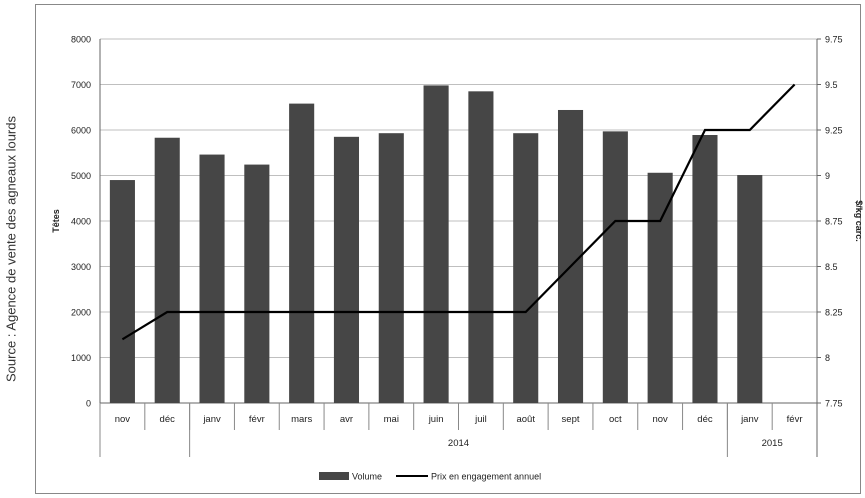 This screenshot has height=498, width=865. I want to click on x-tick-label: mars, so click(301, 419).